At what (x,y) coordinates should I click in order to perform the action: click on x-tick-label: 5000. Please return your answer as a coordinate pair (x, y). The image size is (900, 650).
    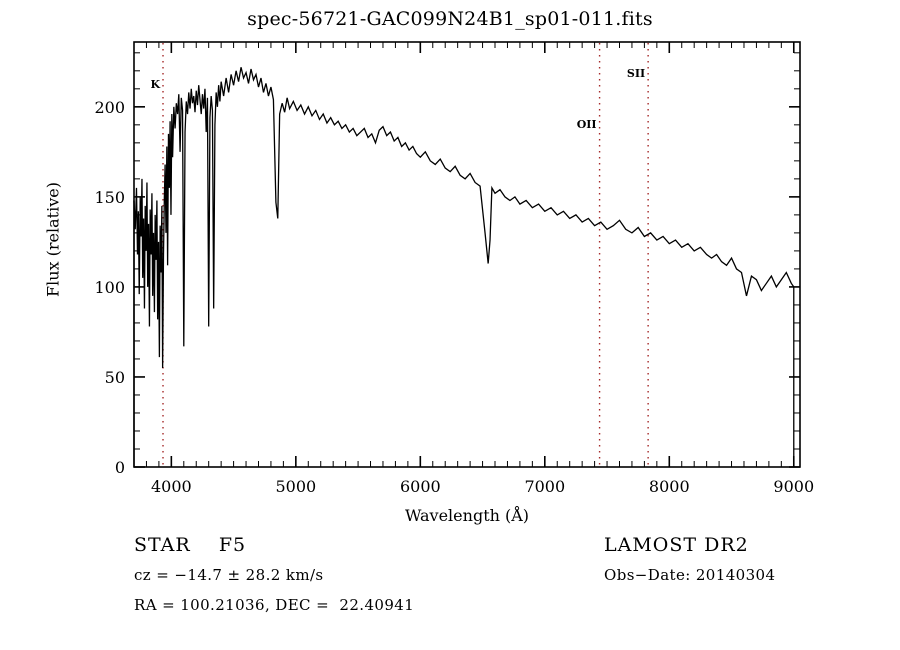
    Looking at the image, I should click on (295, 486).